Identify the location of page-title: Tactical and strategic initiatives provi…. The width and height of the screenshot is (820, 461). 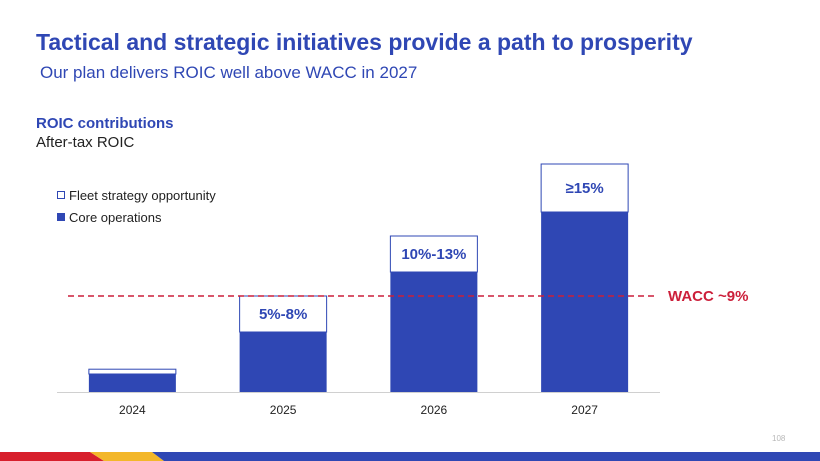
(364, 42).